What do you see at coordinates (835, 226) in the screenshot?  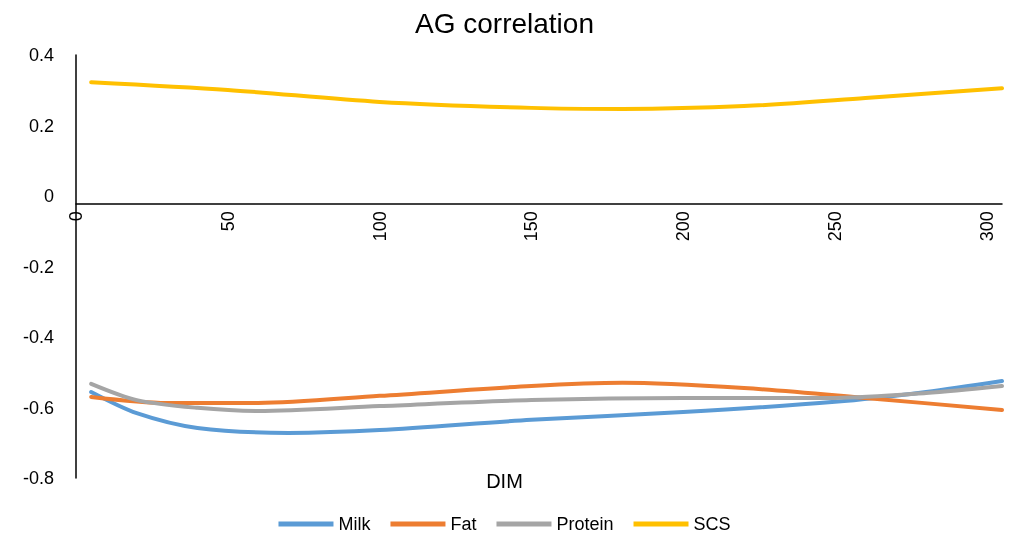 I see `x-tick-label: 250` at bounding box center [835, 226].